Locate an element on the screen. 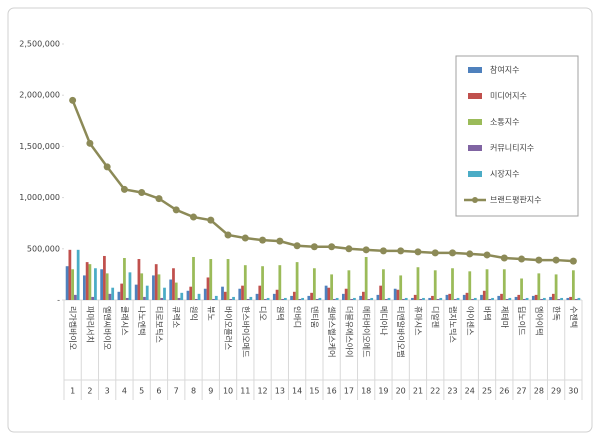 The width and height of the screenshot is (600, 440). rank-label: 25 is located at coordinates (487, 391).